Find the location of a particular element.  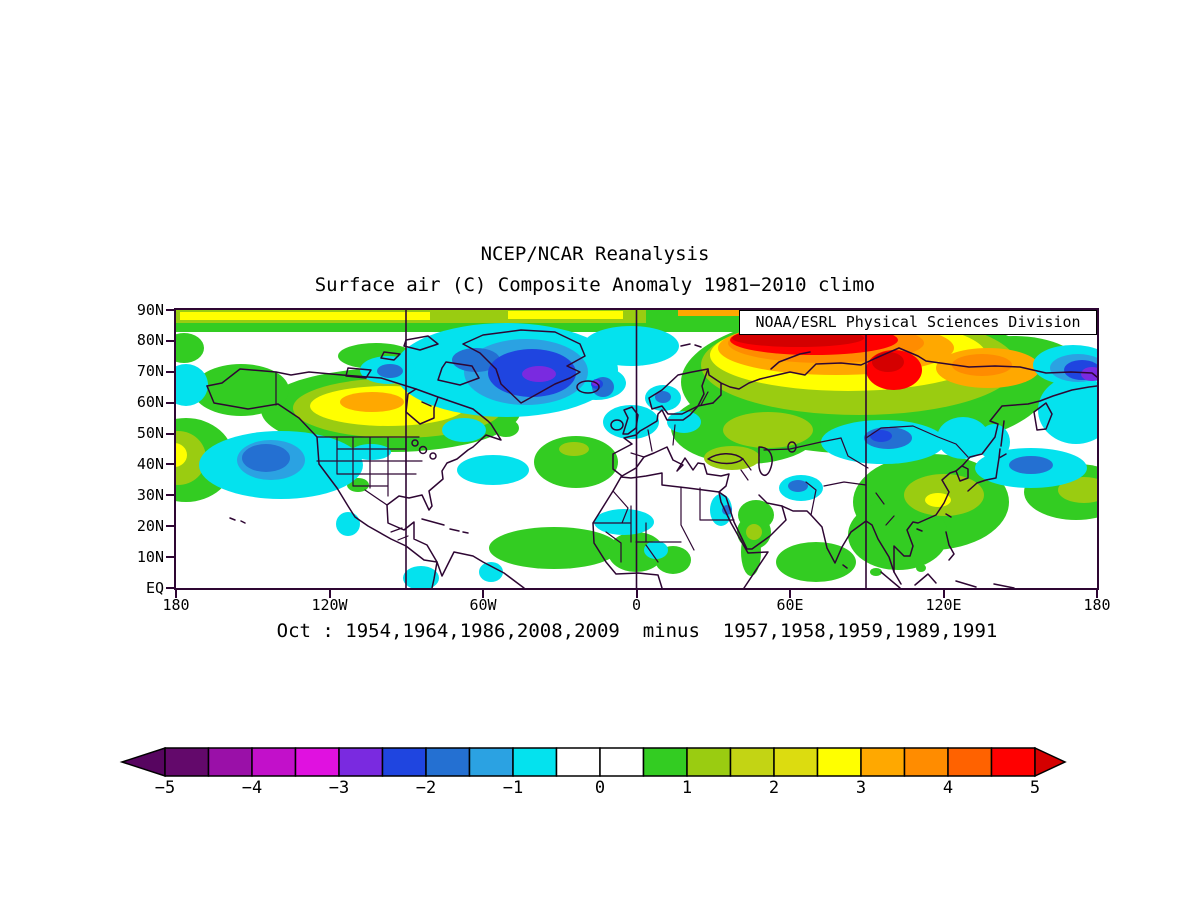

page-title: NCEP/NCAR Reanalysis is located at coordinates (595, 254).